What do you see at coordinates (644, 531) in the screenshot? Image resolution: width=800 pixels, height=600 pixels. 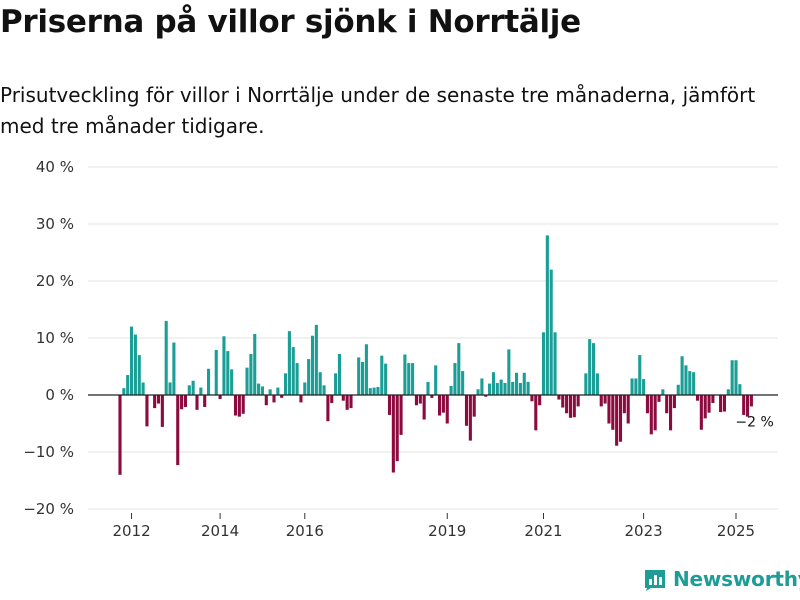 I see `x-tick-label: 2023` at bounding box center [644, 531].